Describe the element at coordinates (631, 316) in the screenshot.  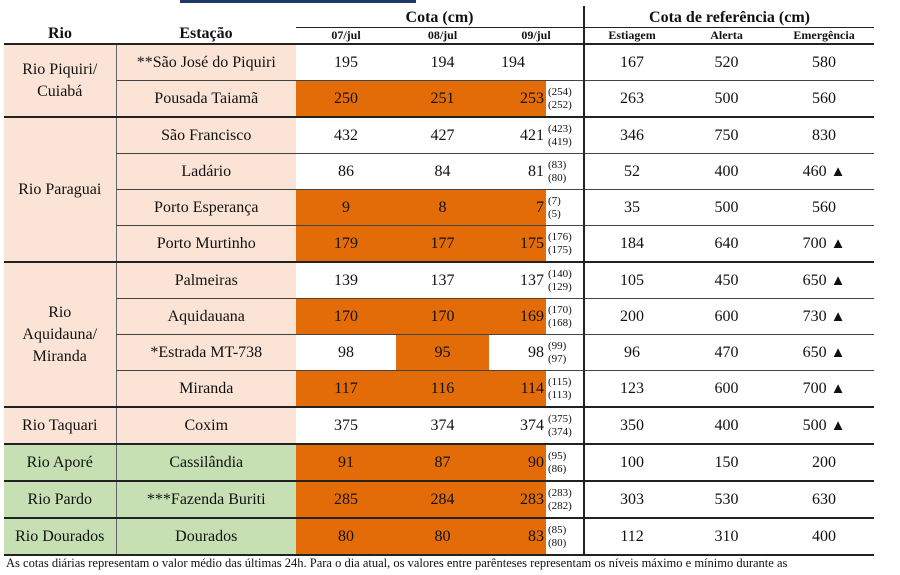
I see `ref-estiagem: 200` at that location.